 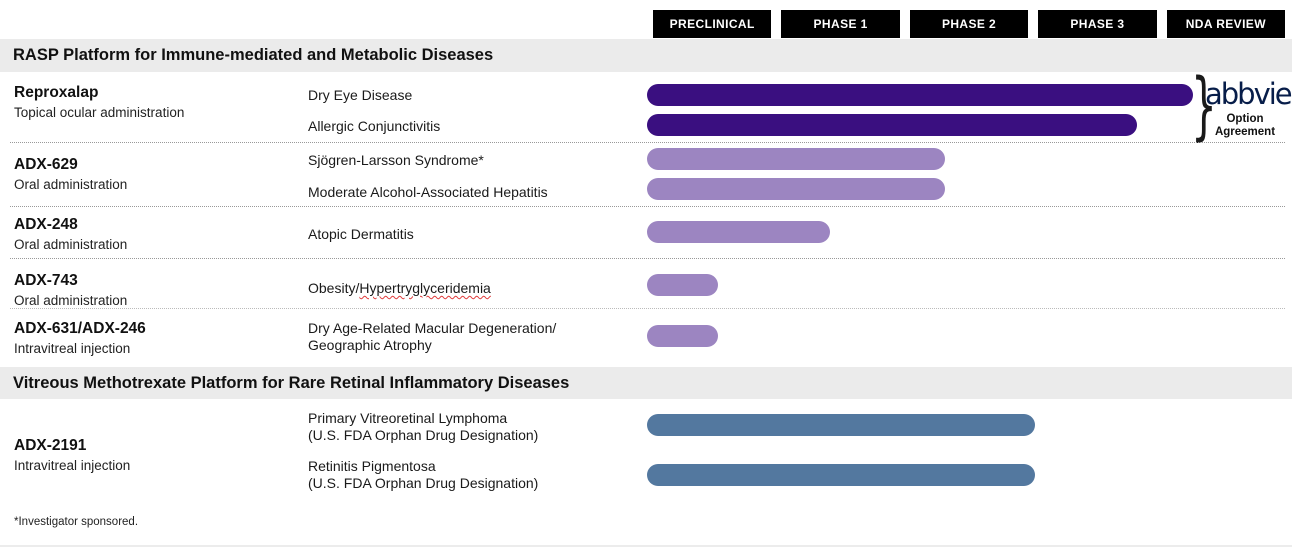 I want to click on drug-adx-743: ADX-743 Oral administration, so click(x=70, y=290).